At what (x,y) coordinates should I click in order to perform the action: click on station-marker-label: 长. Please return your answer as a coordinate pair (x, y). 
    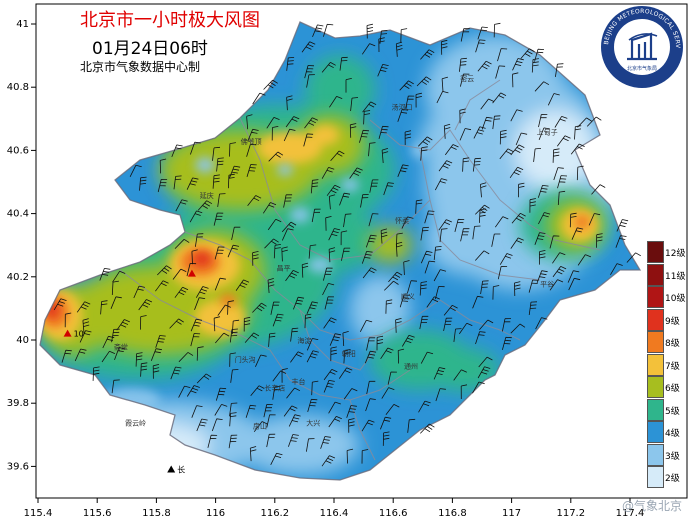
    Looking at the image, I should click on (181, 470).